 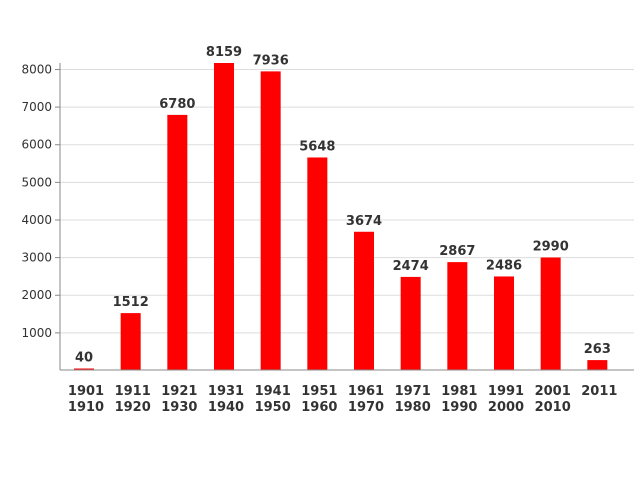 I want to click on x-tick-label: 1990, so click(x=459, y=407).